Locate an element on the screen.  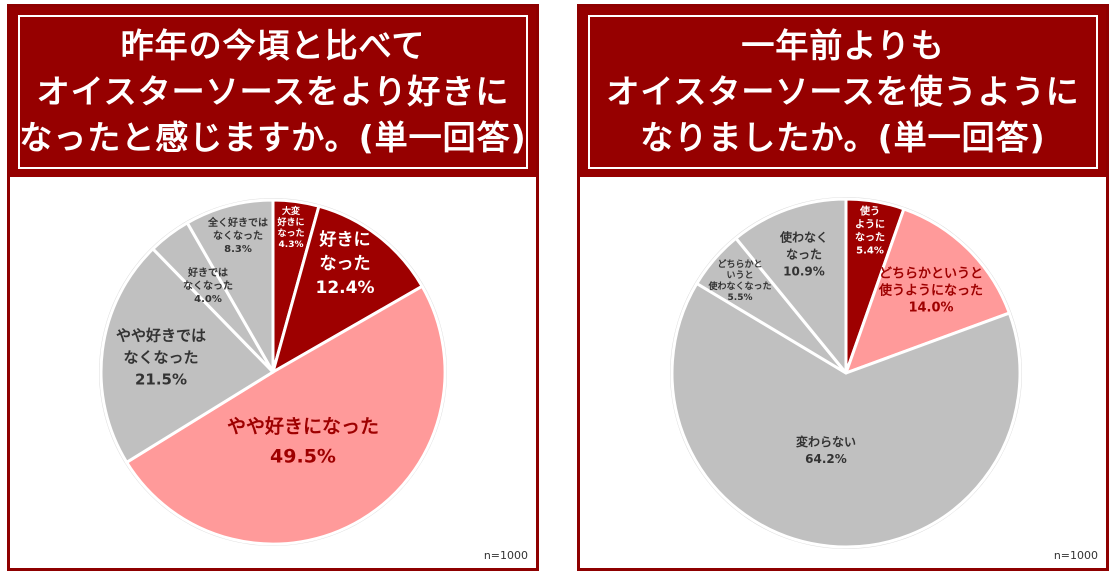
slice-category-label: 大変 is located at coordinates (291, 211).